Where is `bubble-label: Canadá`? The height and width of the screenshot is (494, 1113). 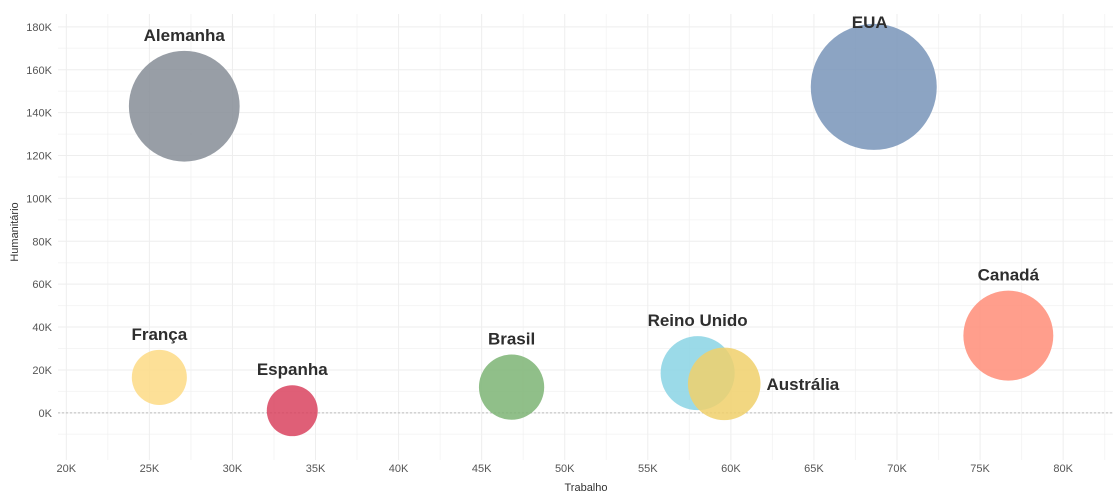
bubble-label: Canadá is located at coordinates (1009, 275).